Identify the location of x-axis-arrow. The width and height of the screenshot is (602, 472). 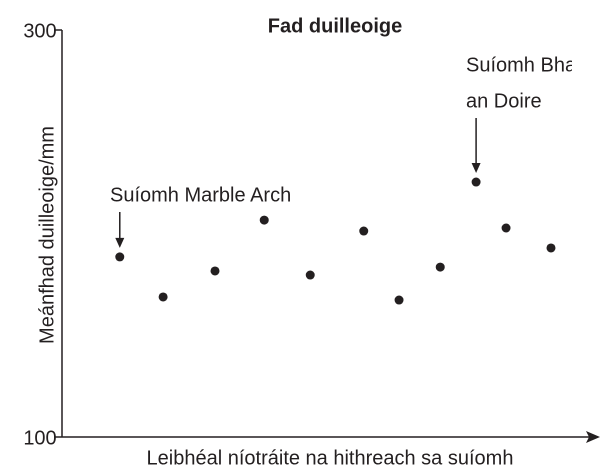
(593, 437).